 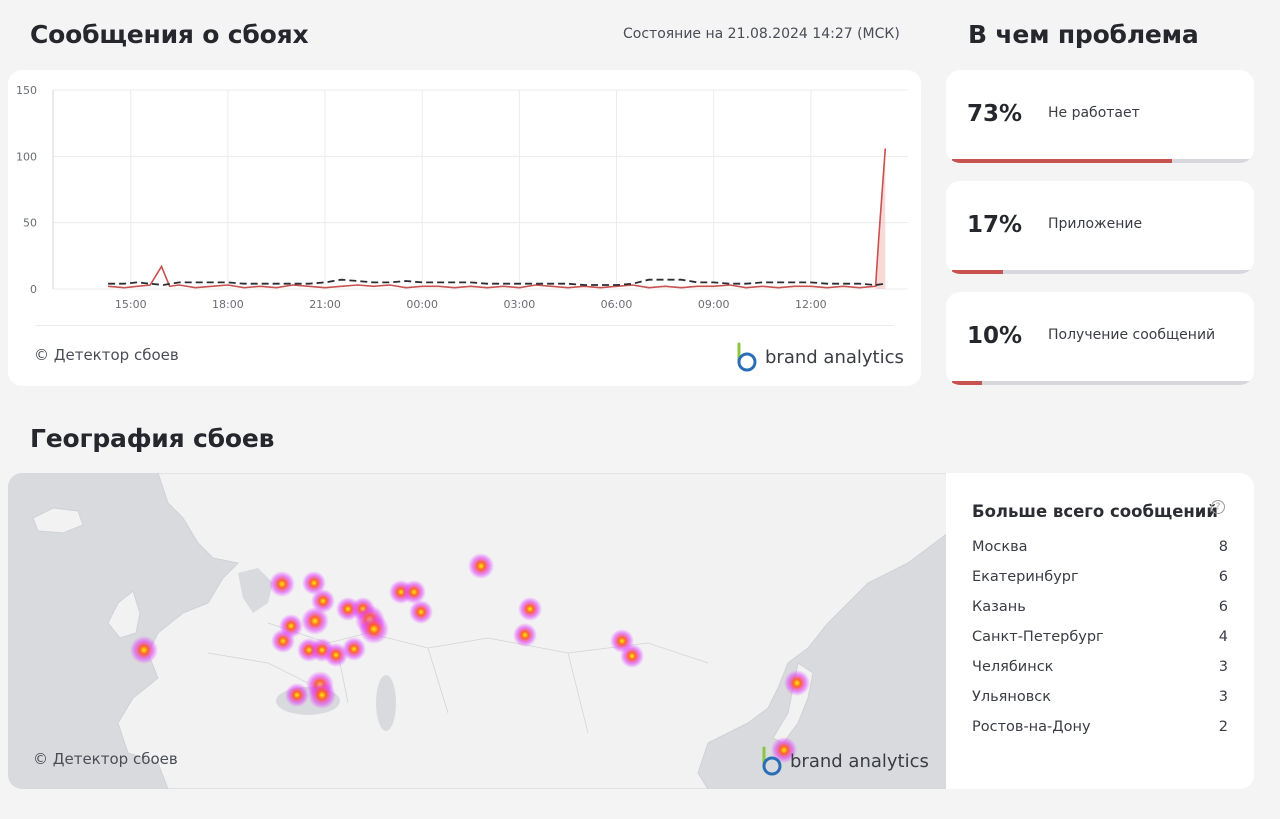 What do you see at coordinates (1223, 547) in the screenshot?
I see `city-count: 8` at bounding box center [1223, 547].